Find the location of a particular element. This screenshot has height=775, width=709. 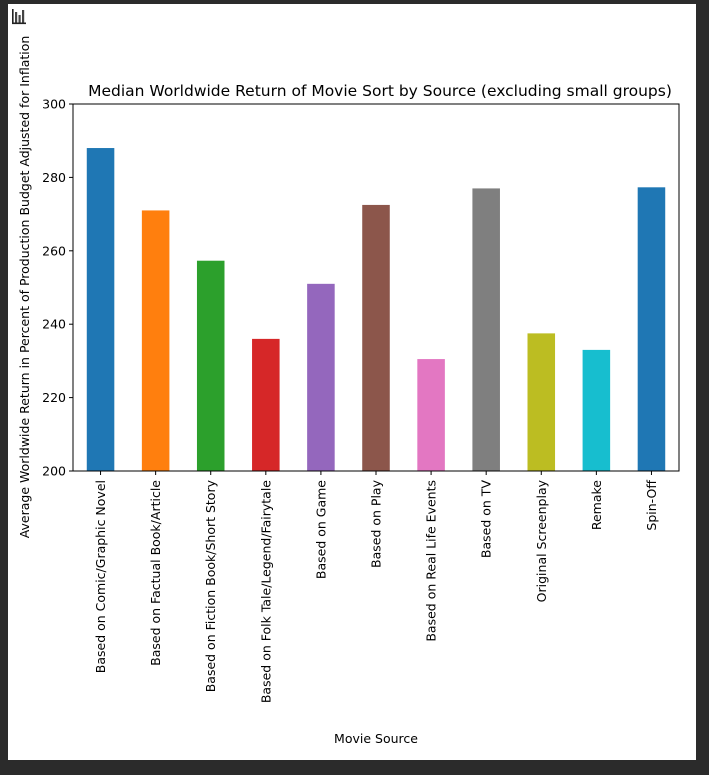

x-tick-label: Based on Fiction Book/Short Story is located at coordinates (210, 585).